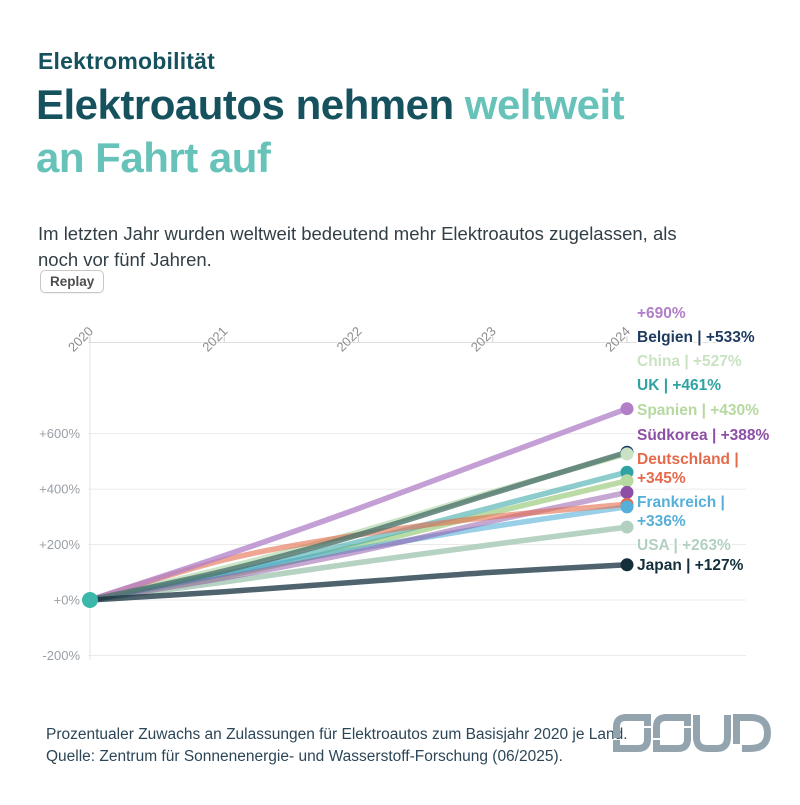 The height and width of the screenshot is (805, 800). What do you see at coordinates (679, 385) in the screenshot?
I see `legend-label-uk: UK | +461%` at bounding box center [679, 385].